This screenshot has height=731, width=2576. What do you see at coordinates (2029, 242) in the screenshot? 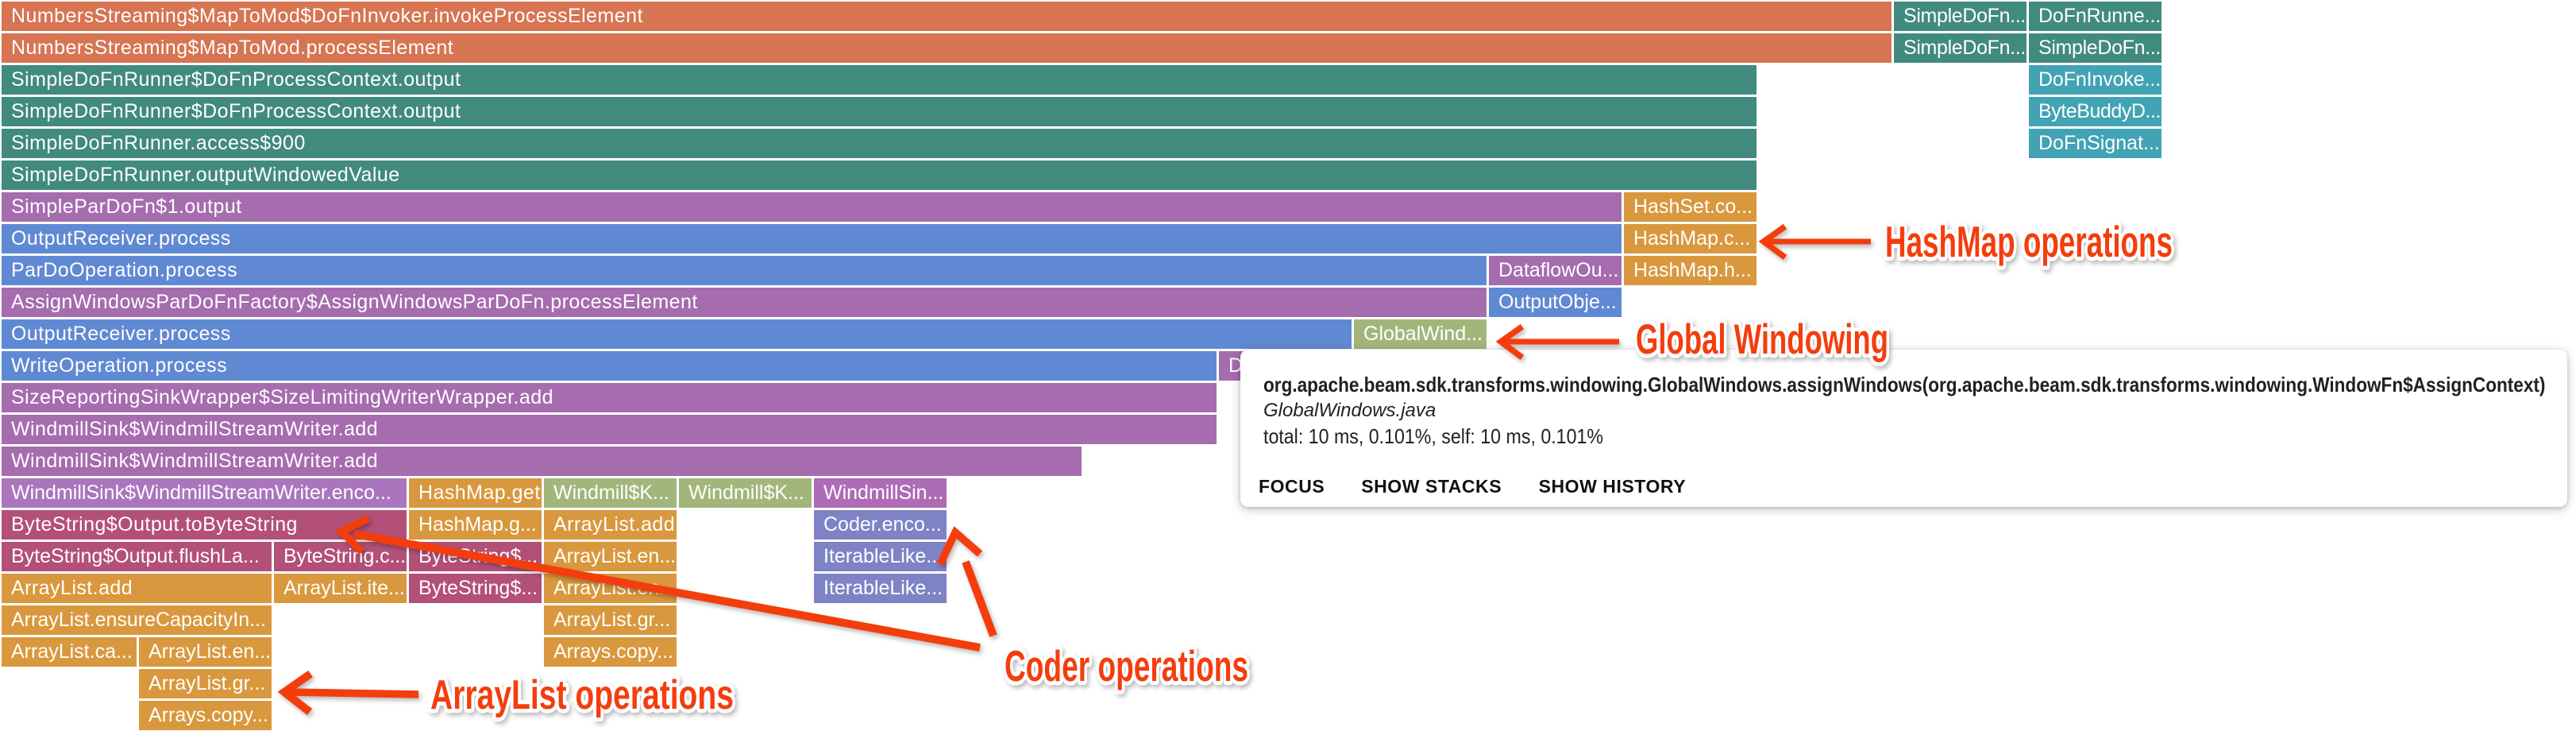
I see `svg-text: HashMap operations` at bounding box center [2029, 242].